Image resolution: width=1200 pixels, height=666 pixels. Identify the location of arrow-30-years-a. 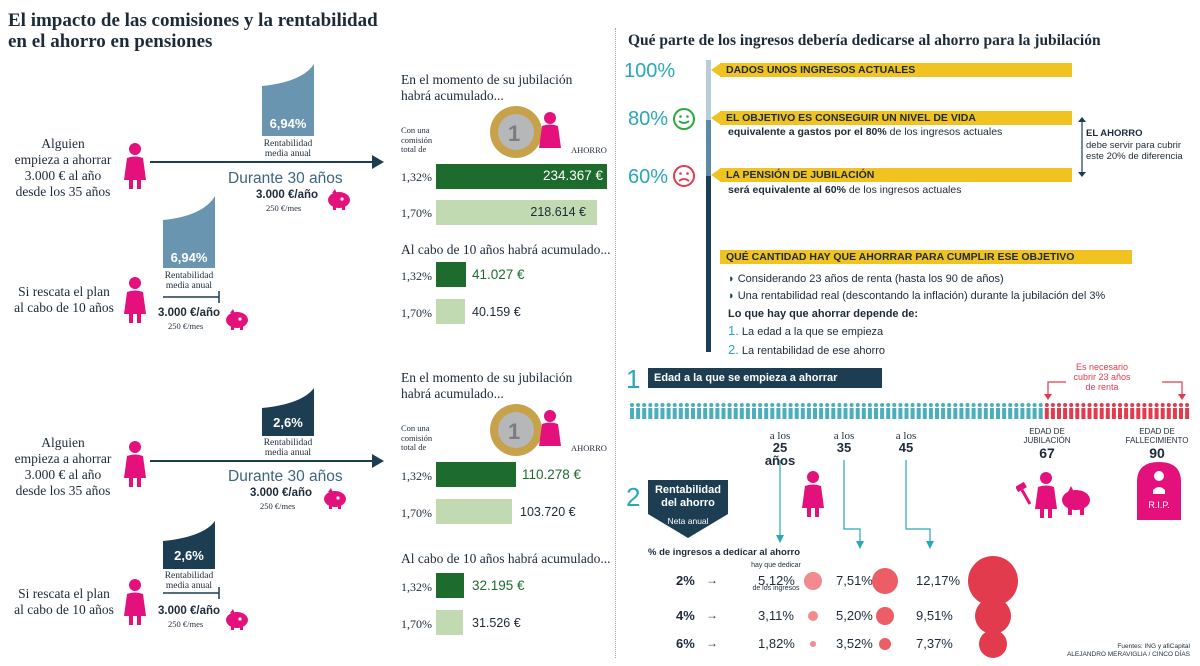
(267, 162).